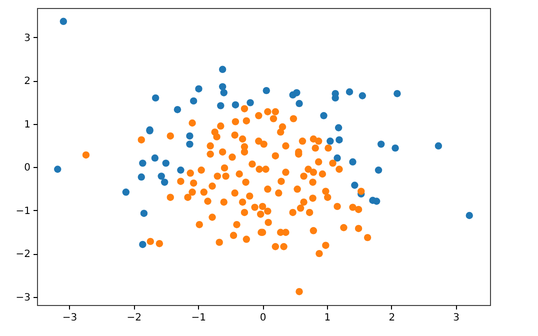 Image resolution: width=538 pixels, height=336 pixels. Describe the element at coordinates (27, 38) in the screenshot. I see `y-tick-label: 3` at that location.